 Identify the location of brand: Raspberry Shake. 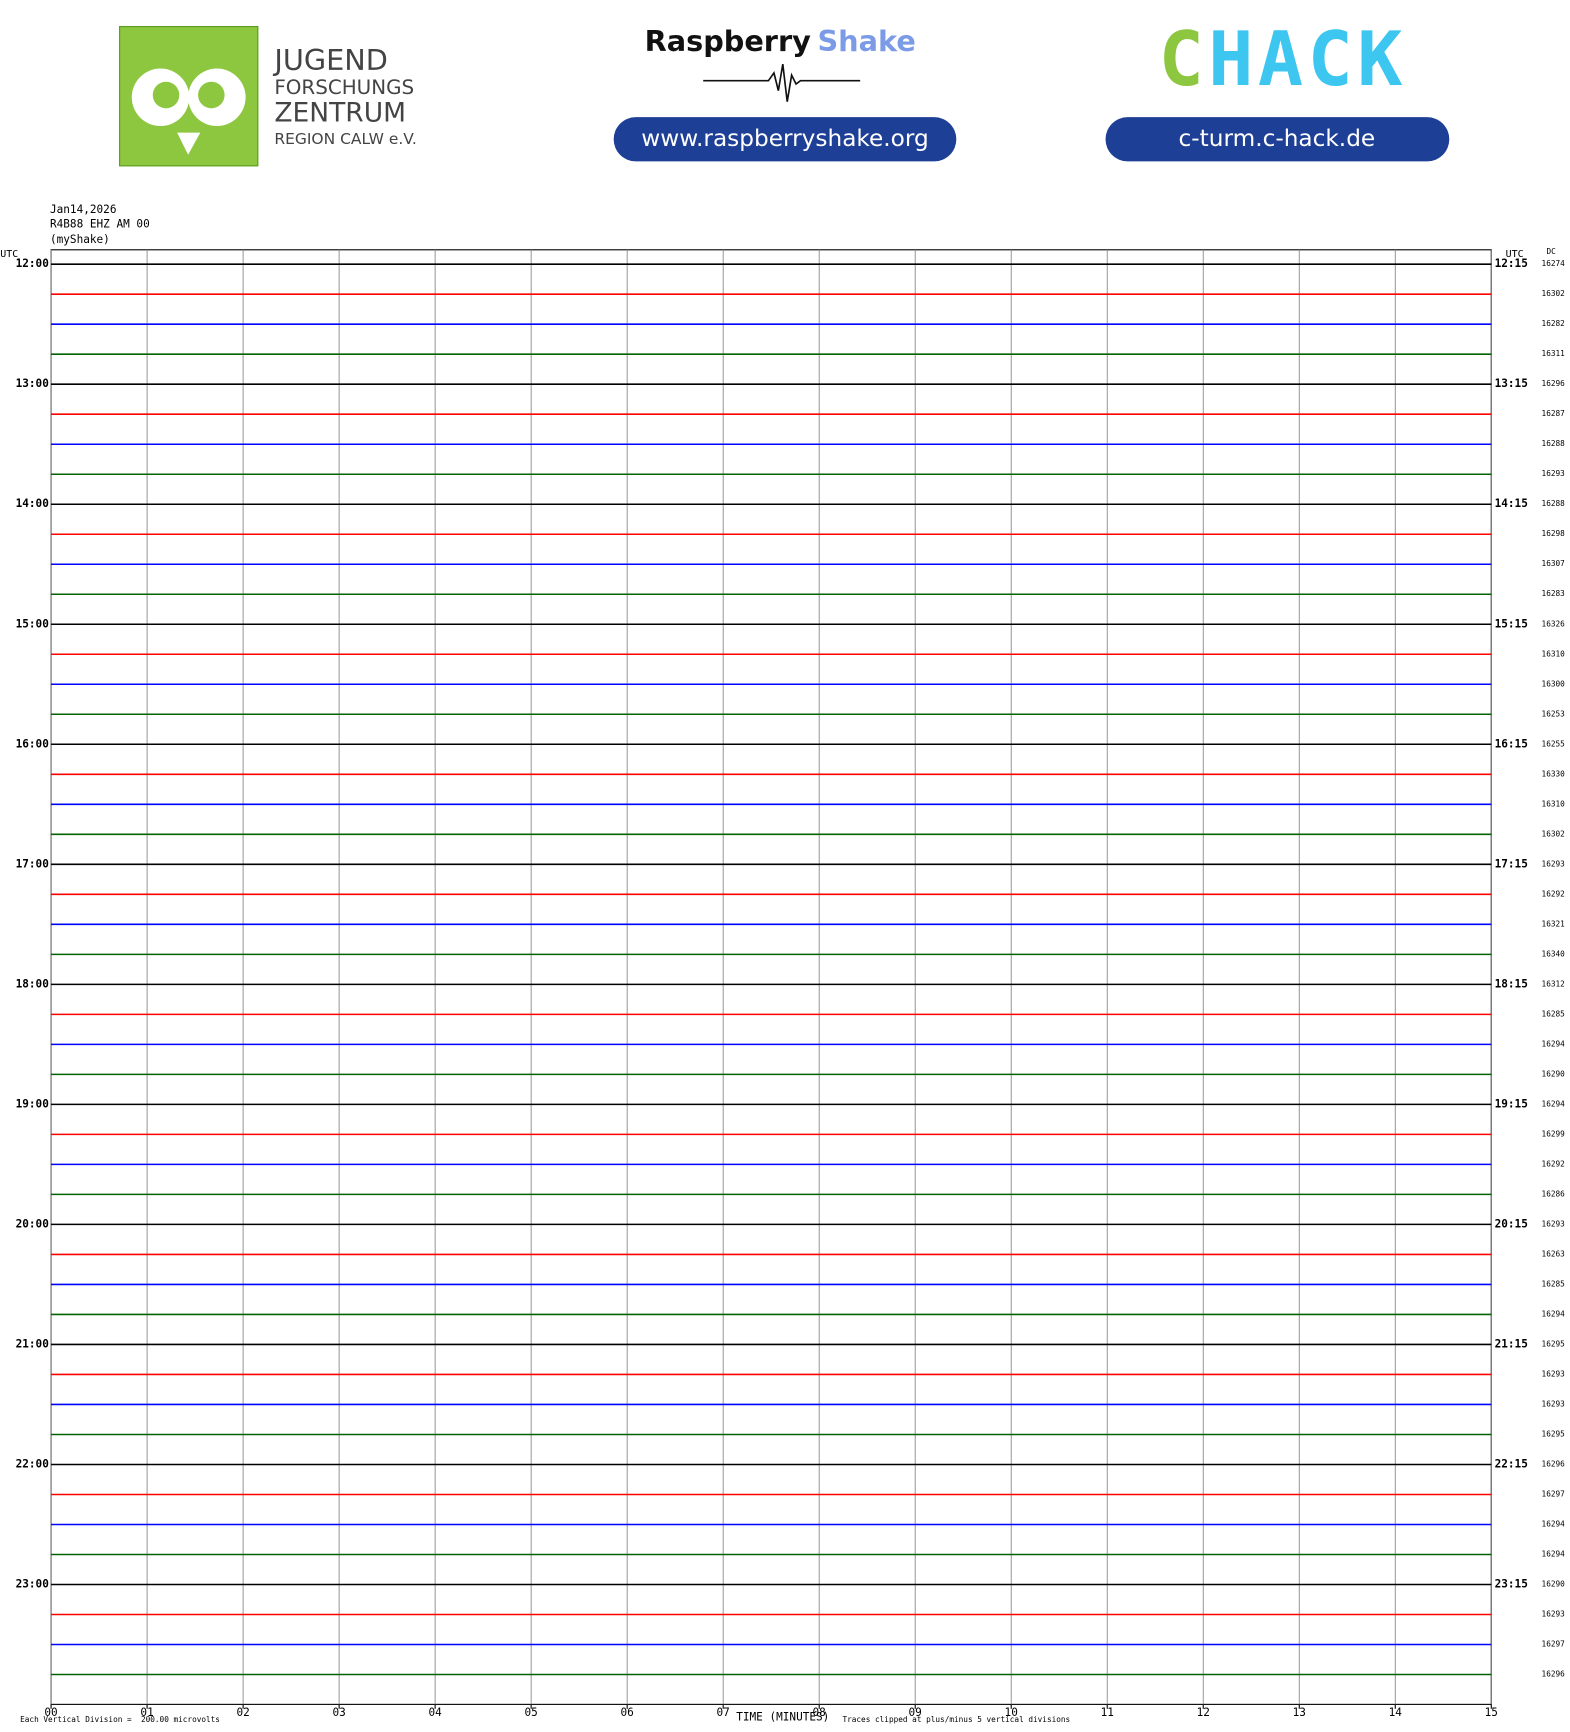
(780, 41).